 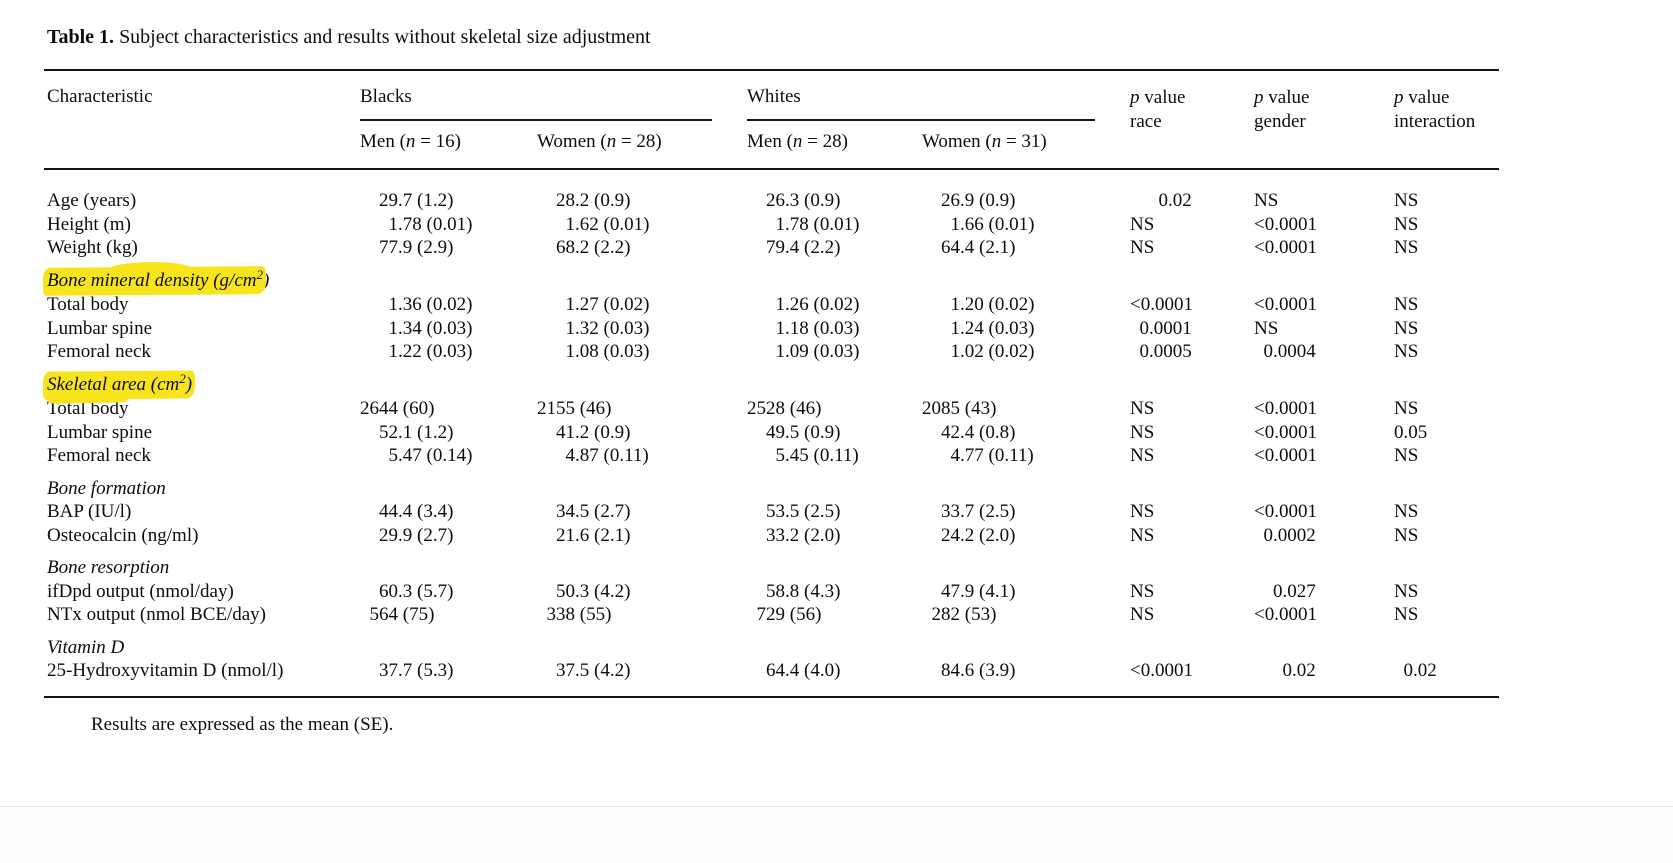 I want to click on cell: 5.45 (0.11), so click(x=803, y=455).